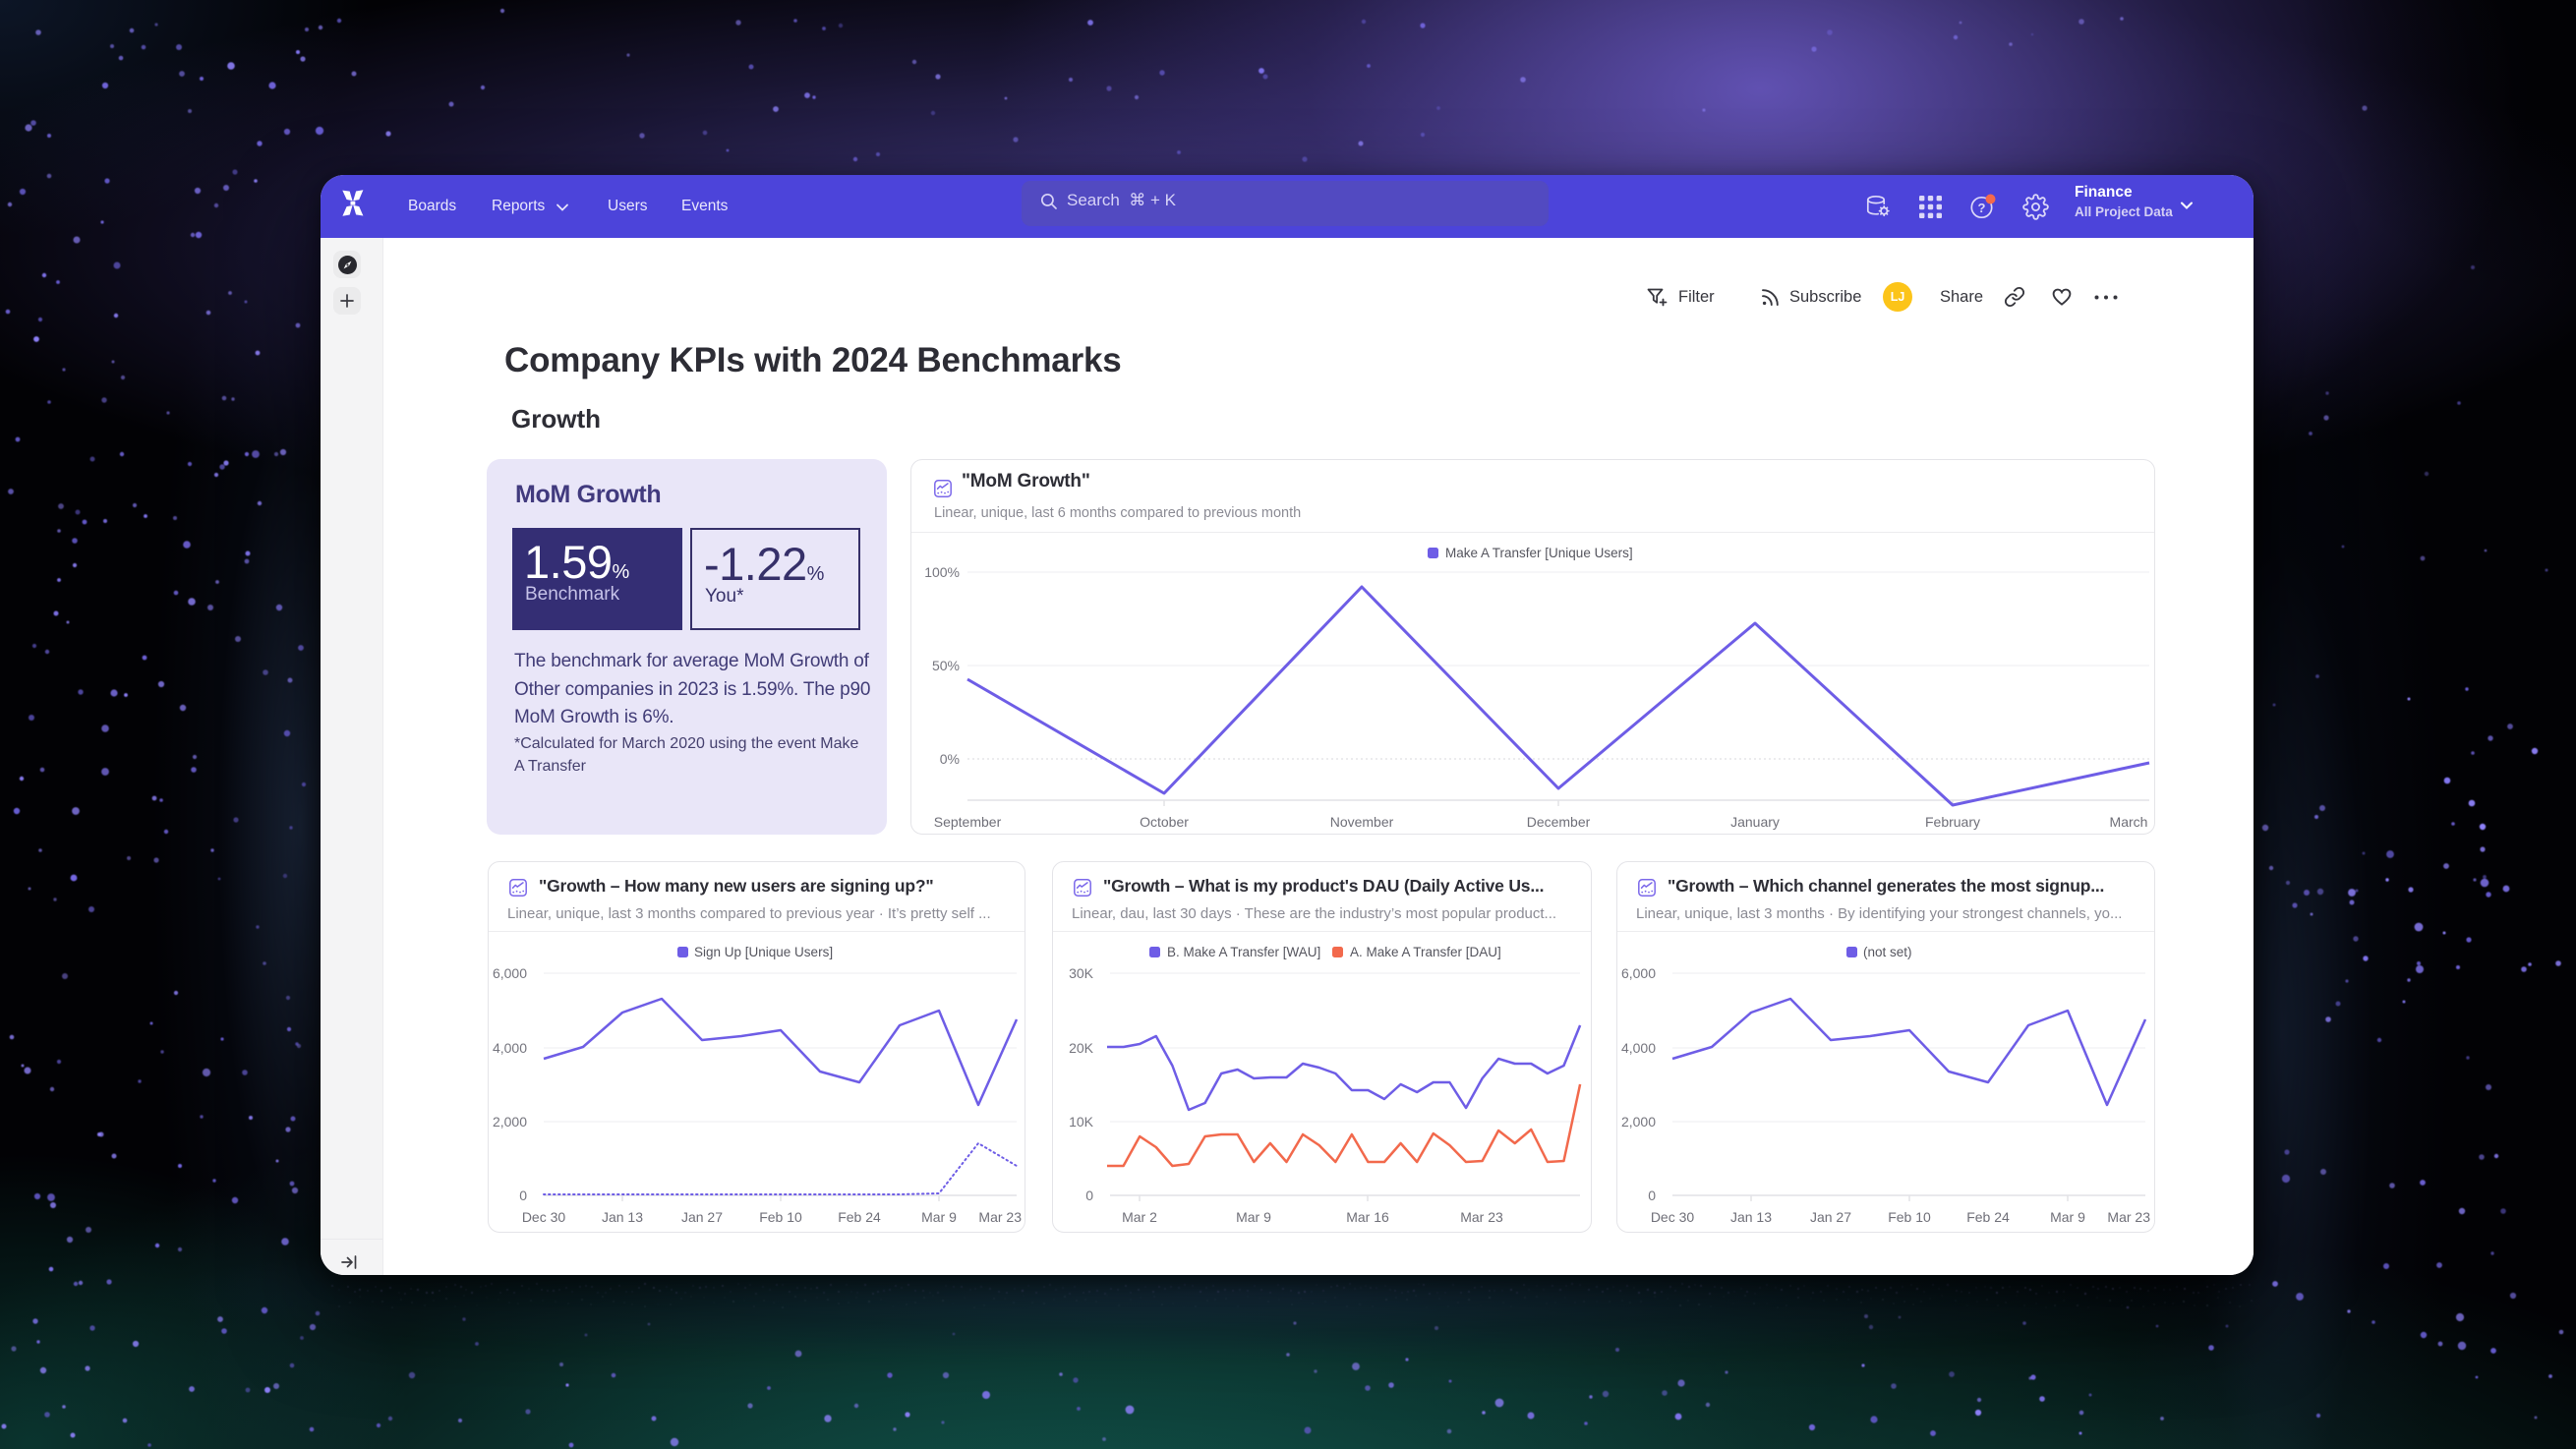 The height and width of the screenshot is (1449, 2576). Describe the element at coordinates (1243, 952) in the screenshot. I see `svg-text: B. Make A Transfer [WAU]` at that location.